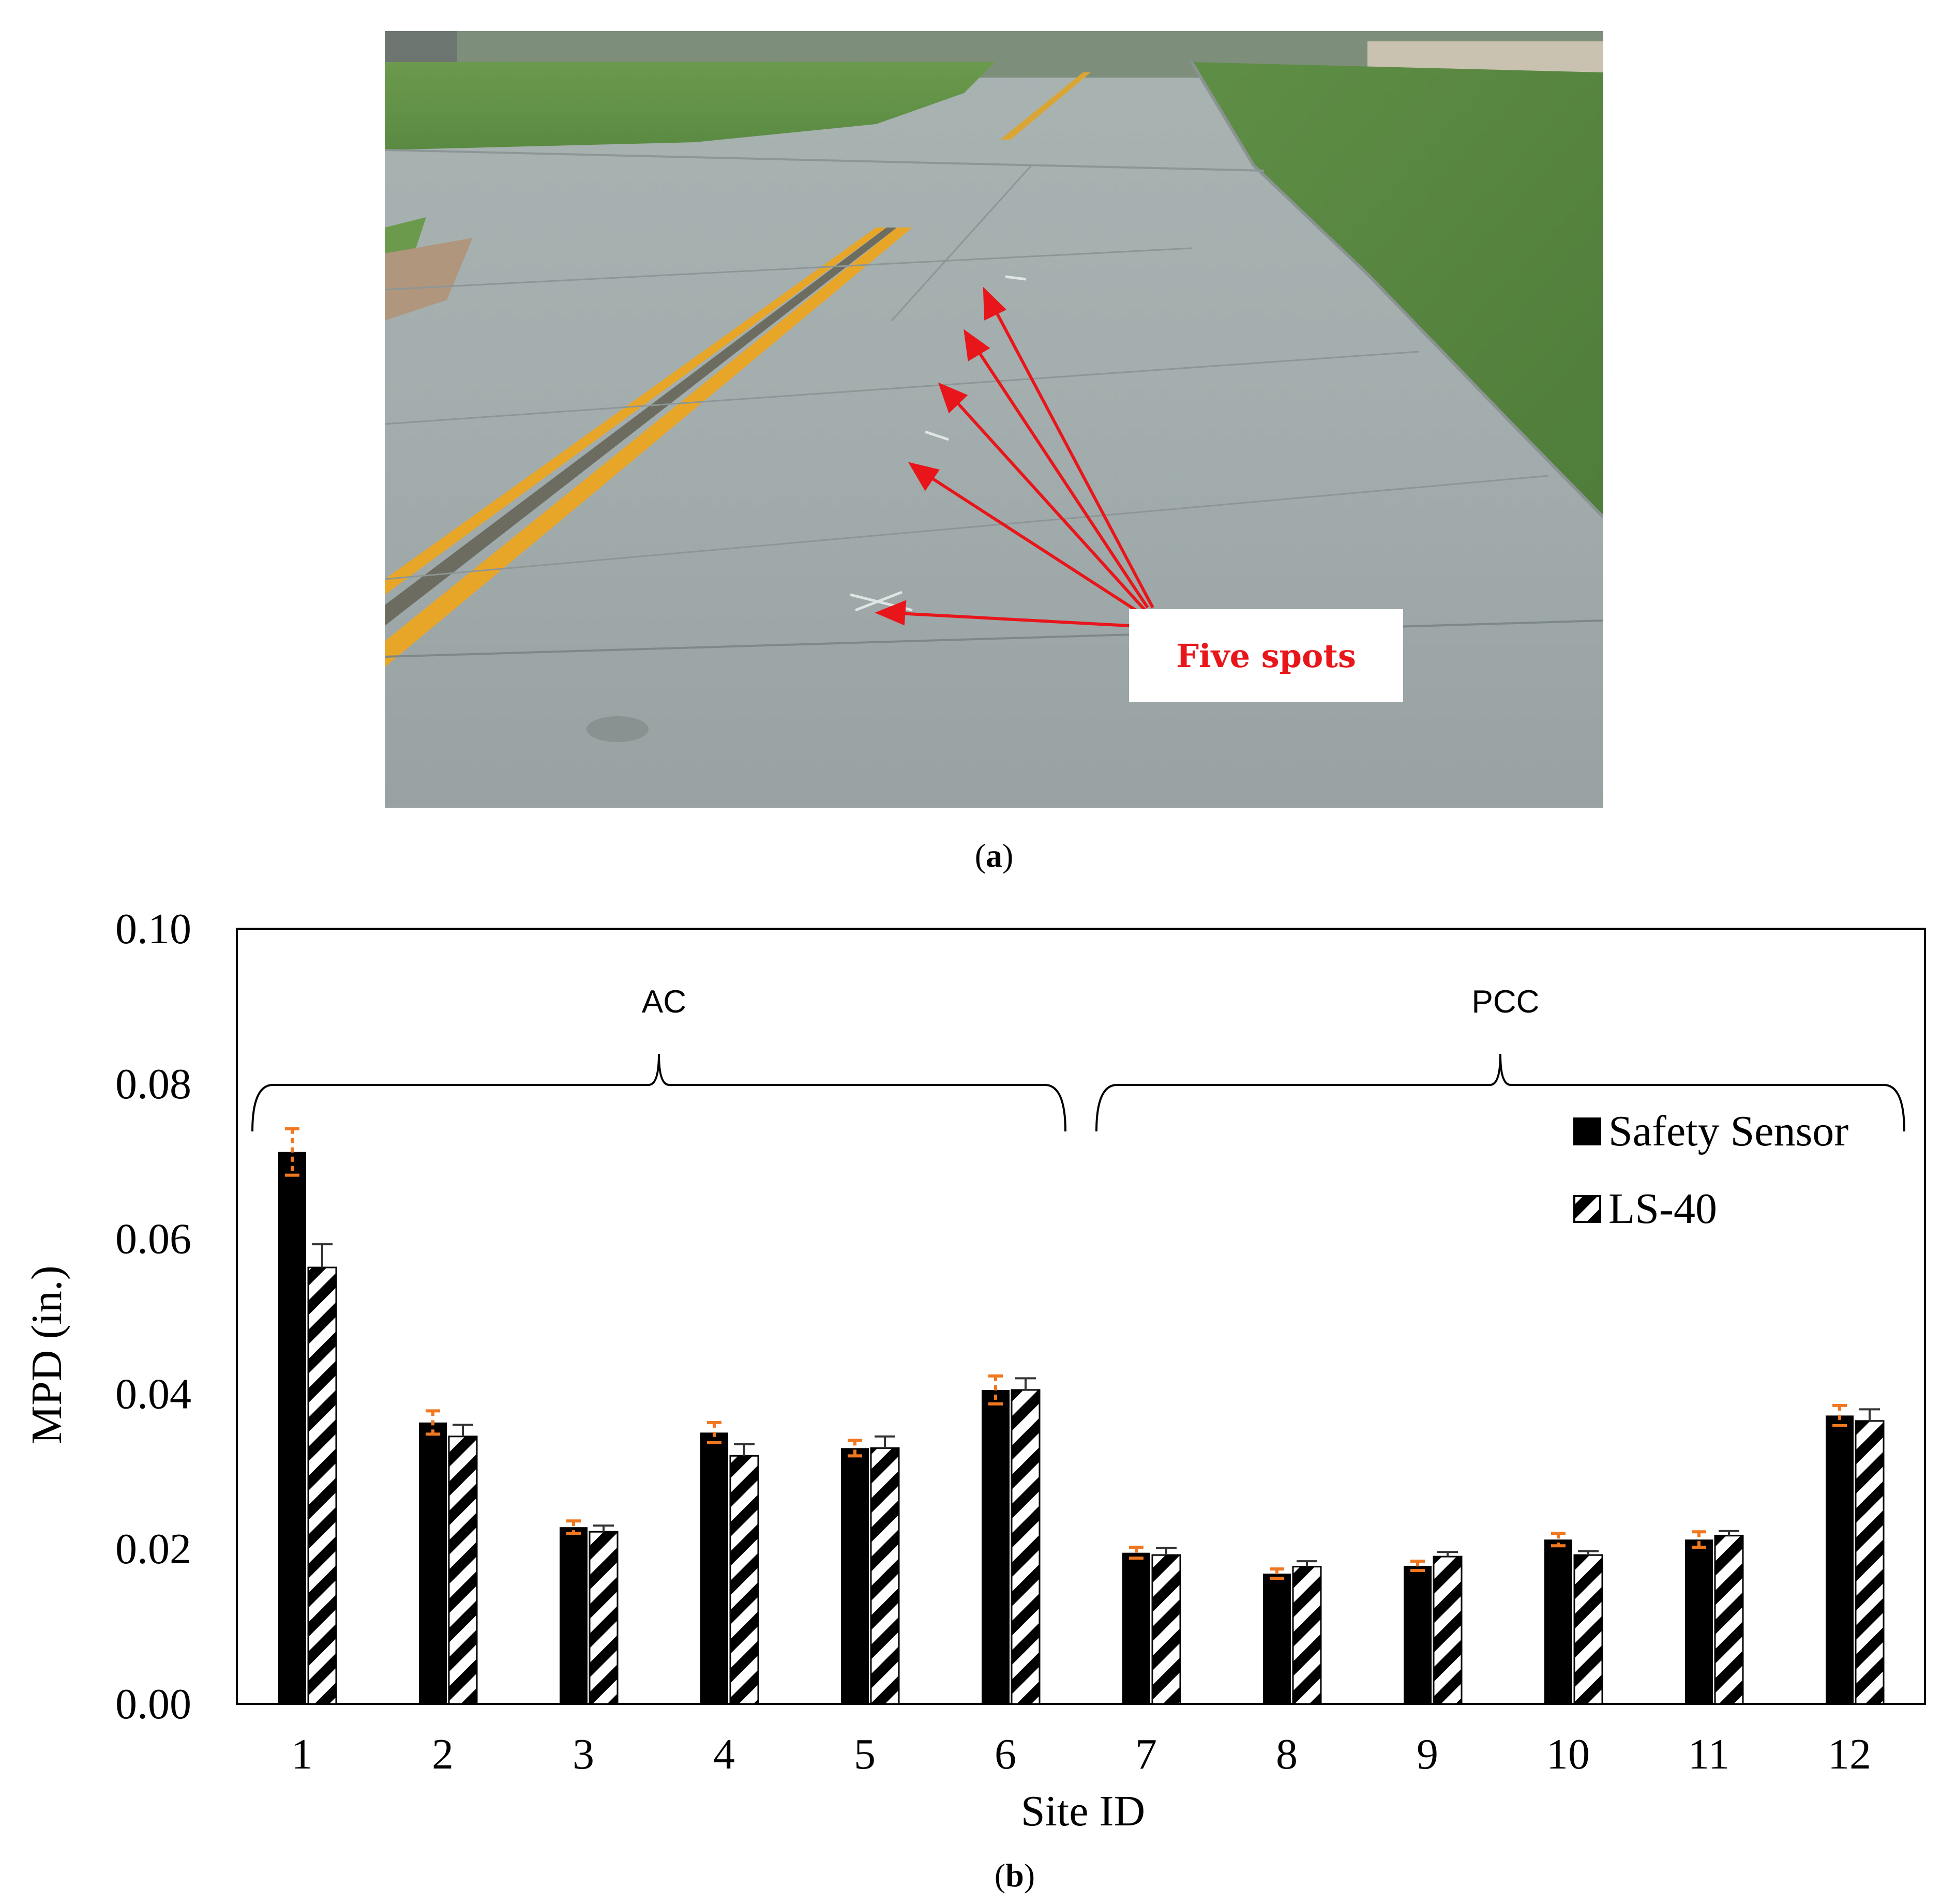  I want to click on x-tick-label: 1, so click(302, 1754).